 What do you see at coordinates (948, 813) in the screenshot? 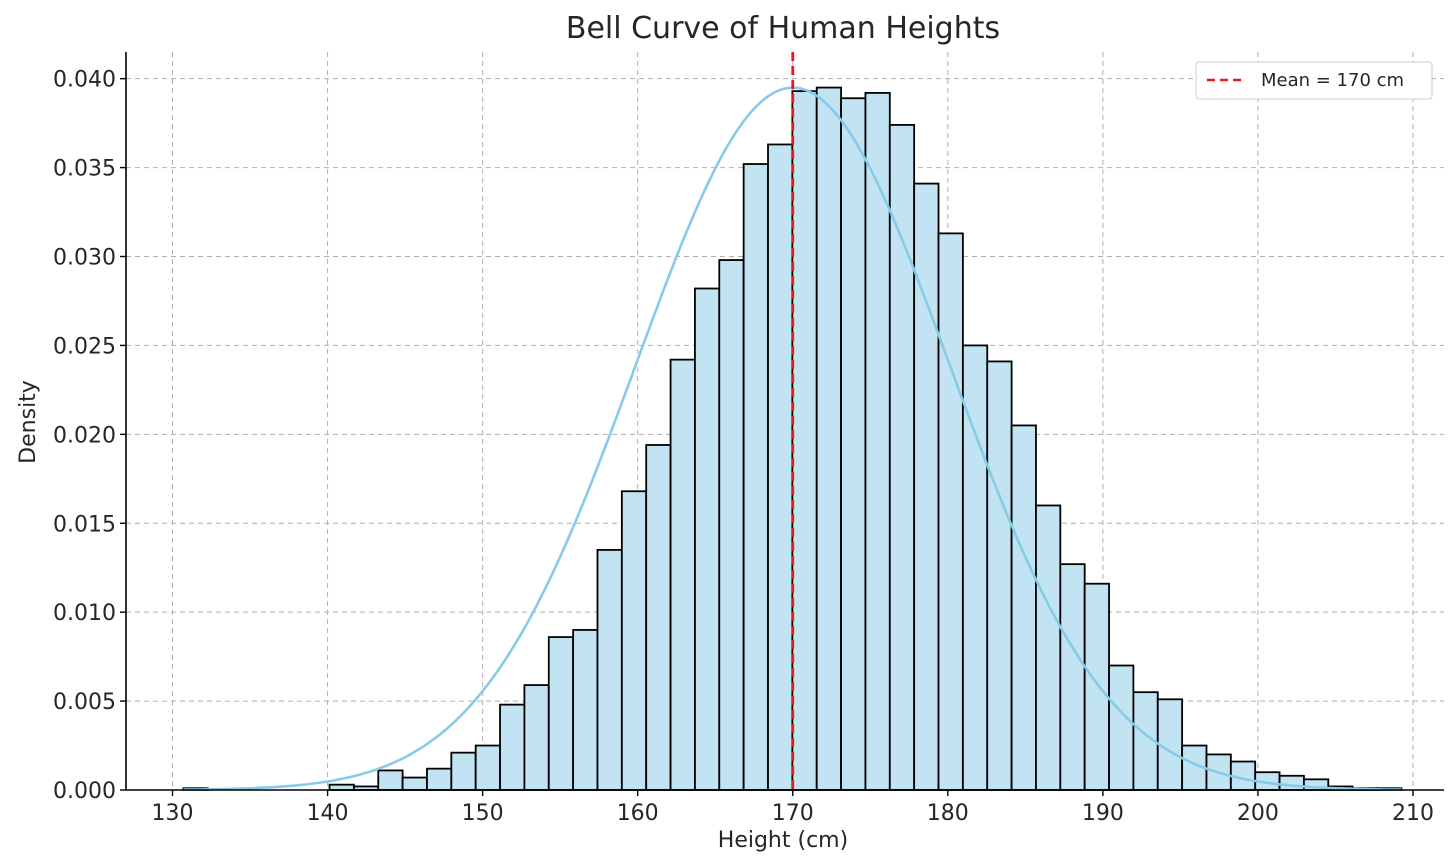
I see `x-tick-label: 180` at bounding box center [948, 813].